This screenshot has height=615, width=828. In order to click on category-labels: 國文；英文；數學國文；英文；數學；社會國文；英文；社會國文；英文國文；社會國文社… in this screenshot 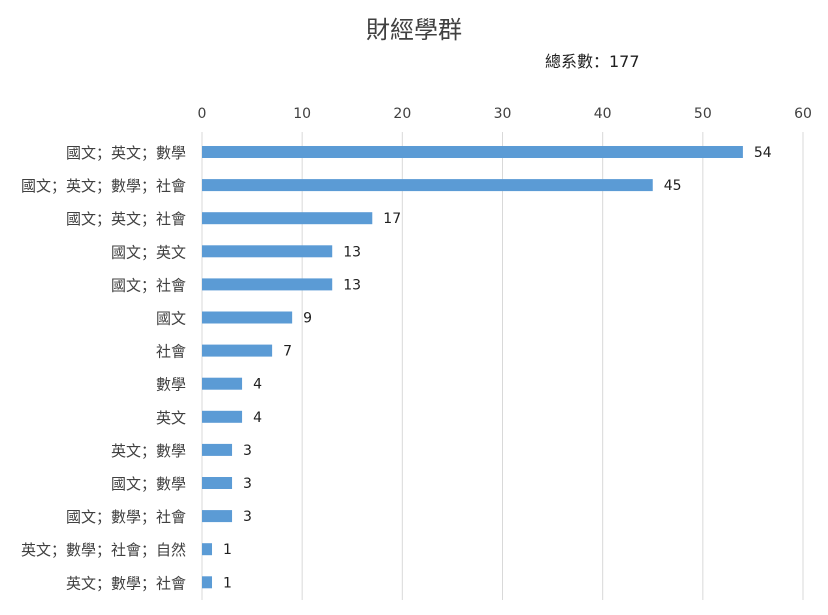, I will do `click(103, 368)`.